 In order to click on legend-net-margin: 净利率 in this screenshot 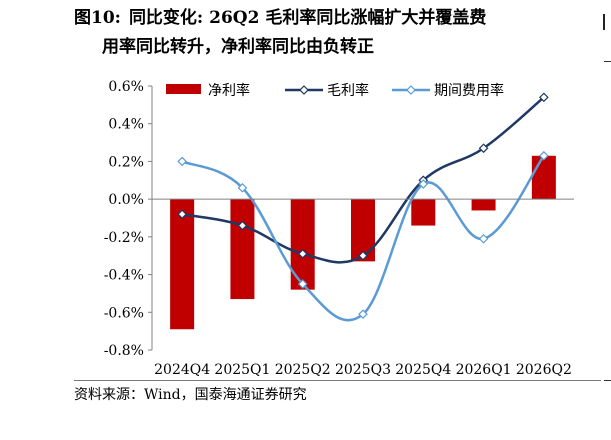, I will do `click(208, 90)`.